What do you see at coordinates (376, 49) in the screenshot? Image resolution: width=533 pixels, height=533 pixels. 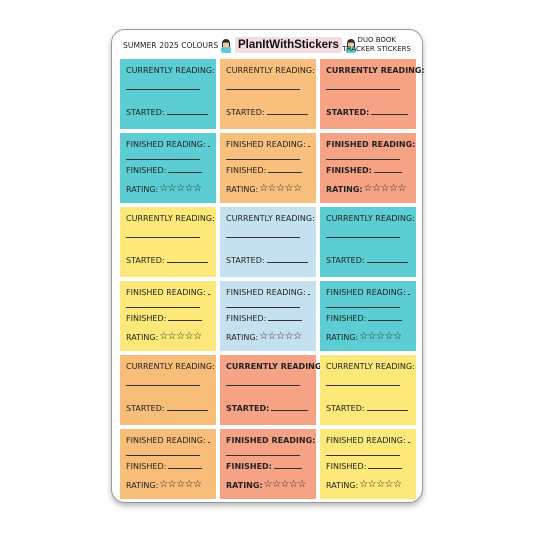 I see `product-title-line-2: TRACKER STICKERS` at bounding box center [376, 49].